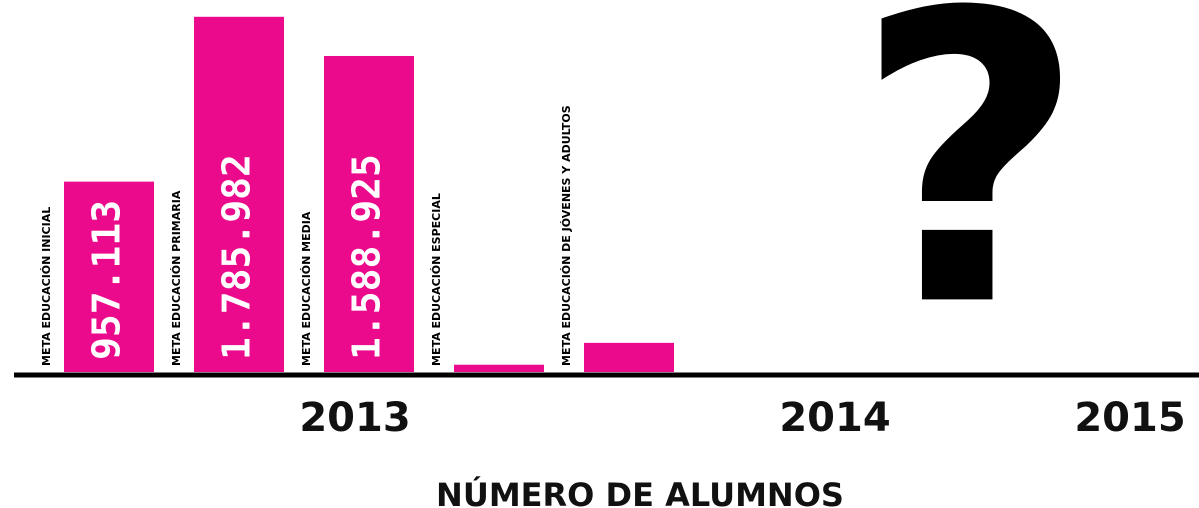 This screenshot has width=1199, height=508. I want to click on year-label: 2014, so click(834, 418).